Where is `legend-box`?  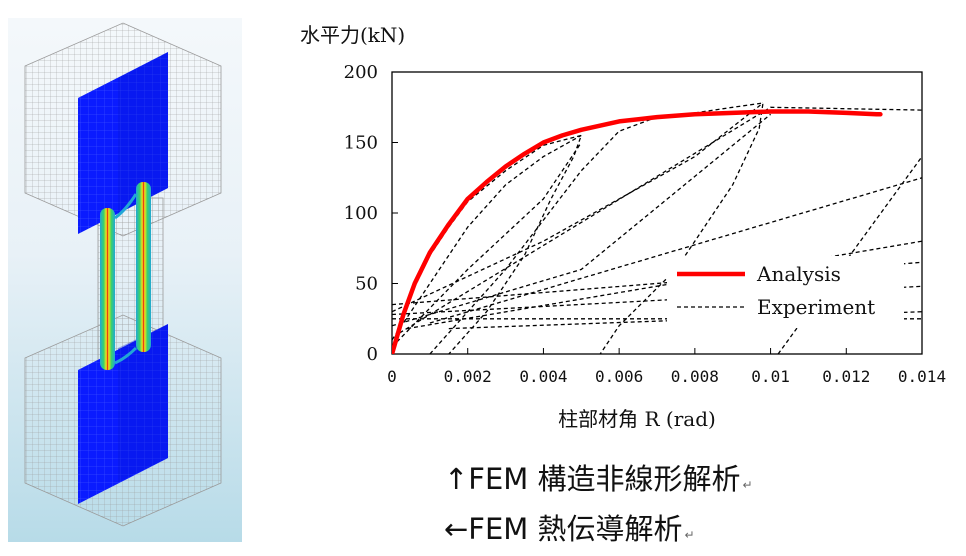 legend-box is located at coordinates (785, 292).